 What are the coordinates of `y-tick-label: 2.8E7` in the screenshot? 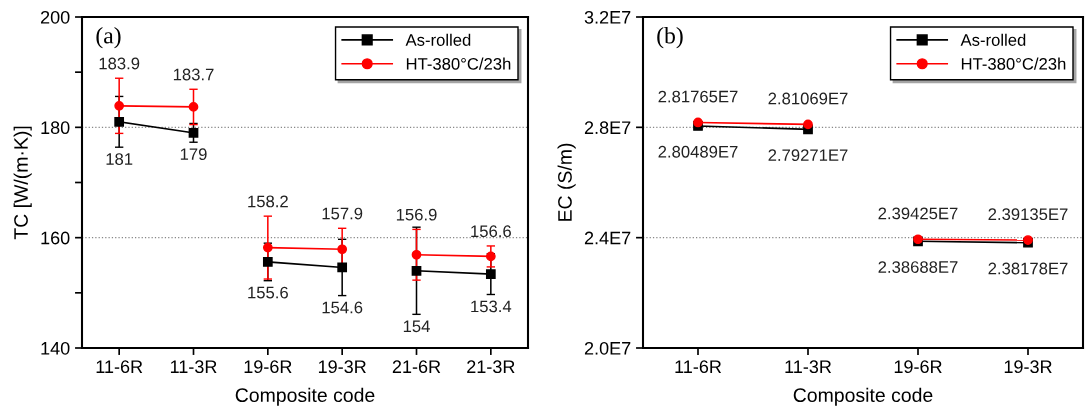 It's located at (607, 128).